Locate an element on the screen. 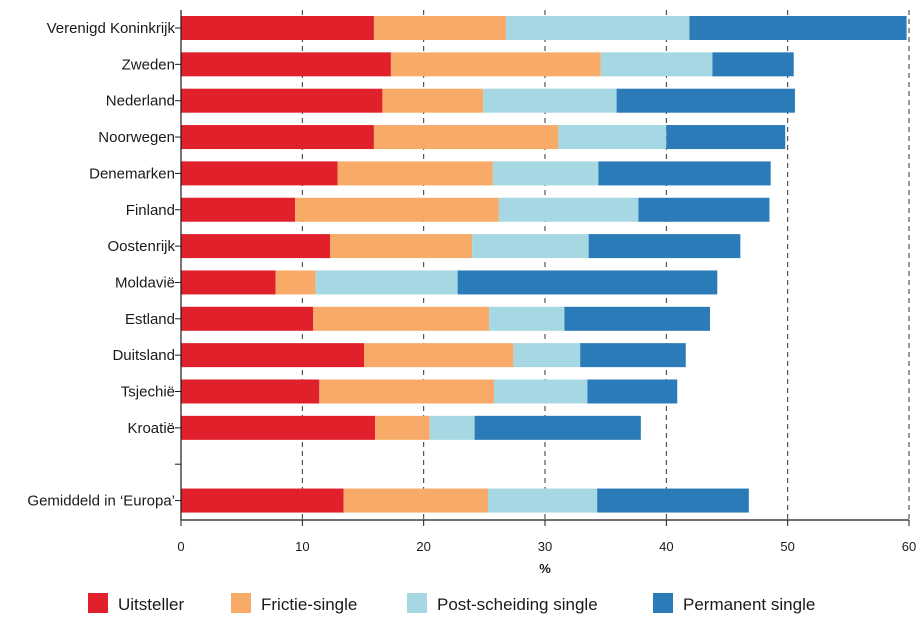 The image size is (920, 623). bar-post-scheiding-single-kroatie is located at coordinates (452, 427).